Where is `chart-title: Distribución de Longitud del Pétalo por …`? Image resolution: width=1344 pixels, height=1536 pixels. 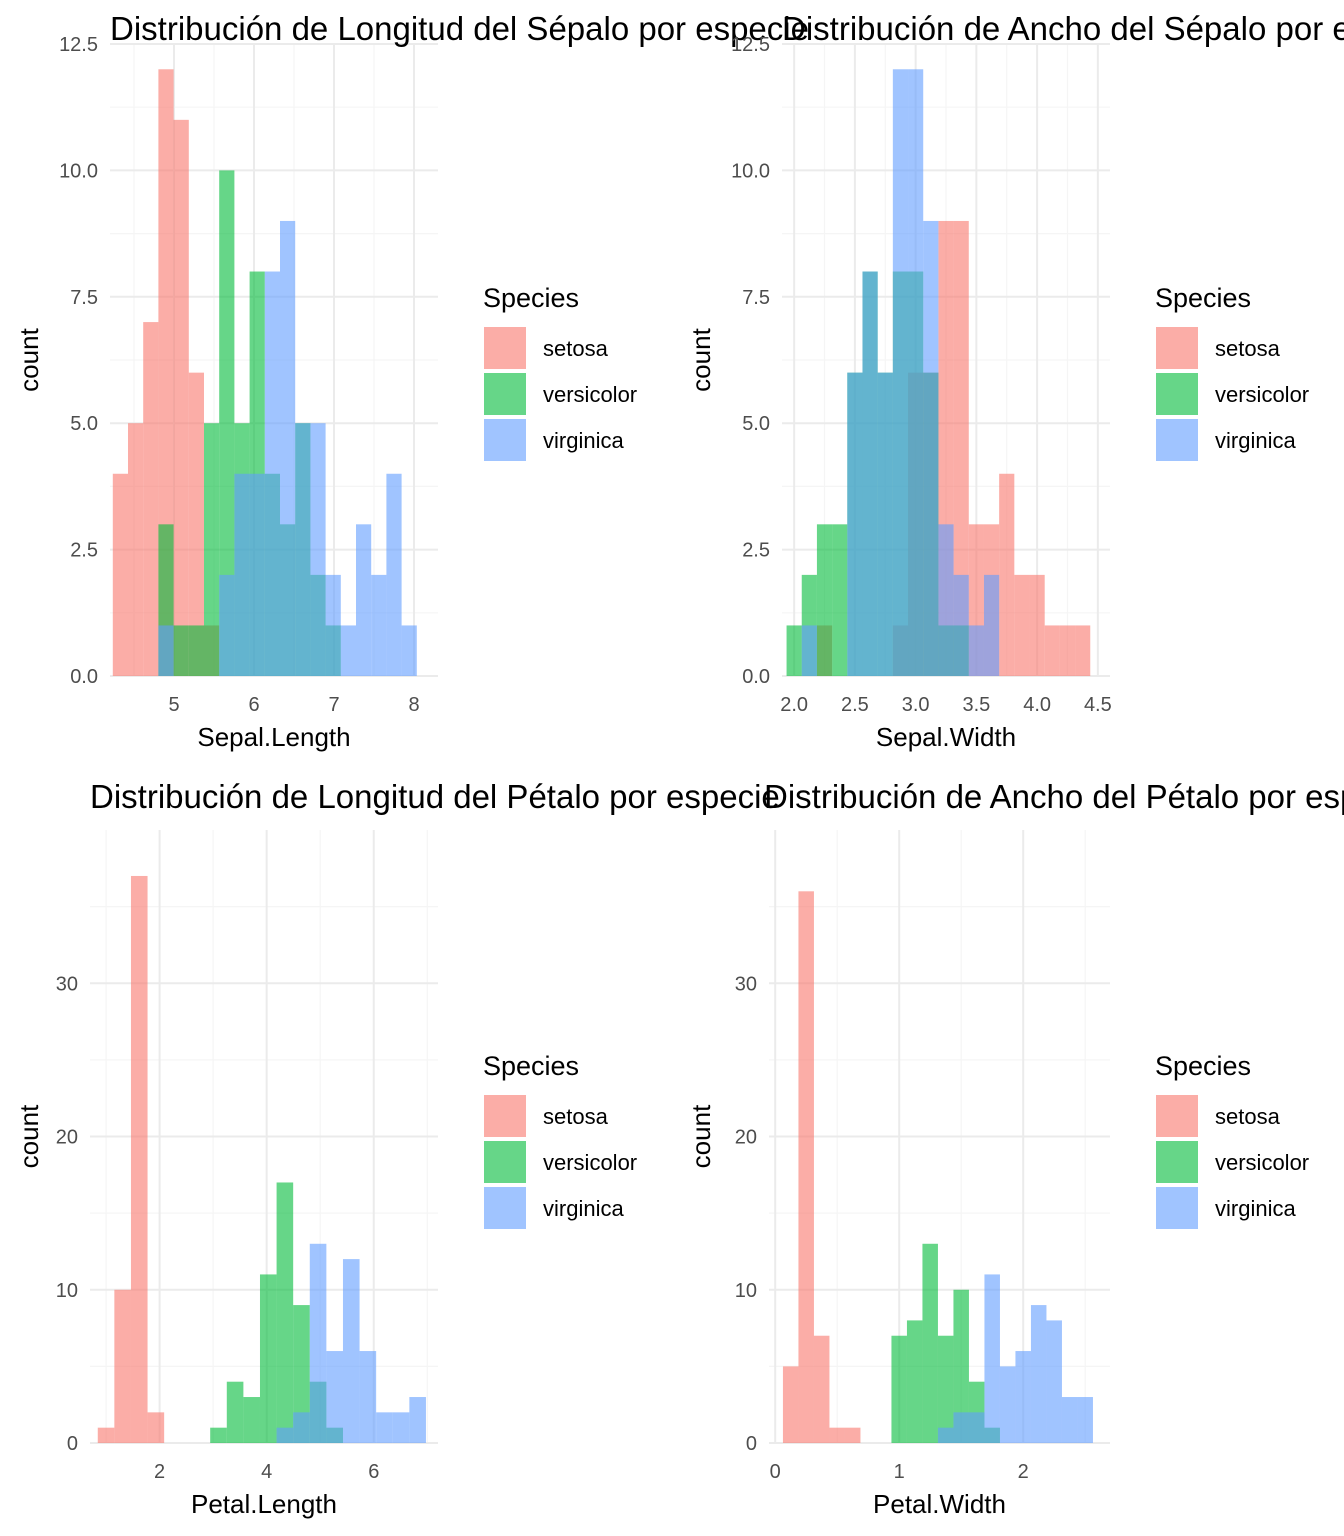 chart-title: Distribución de Longitud del Pétalo por … is located at coordinates (435, 796).